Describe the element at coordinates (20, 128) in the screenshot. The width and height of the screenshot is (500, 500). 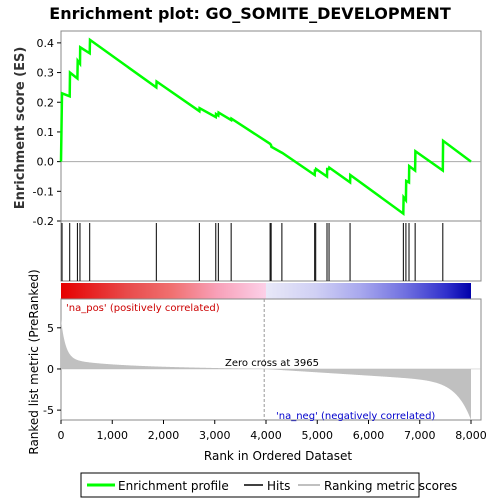
I see `es-axis-label: Enrichment score (ES)` at that location.